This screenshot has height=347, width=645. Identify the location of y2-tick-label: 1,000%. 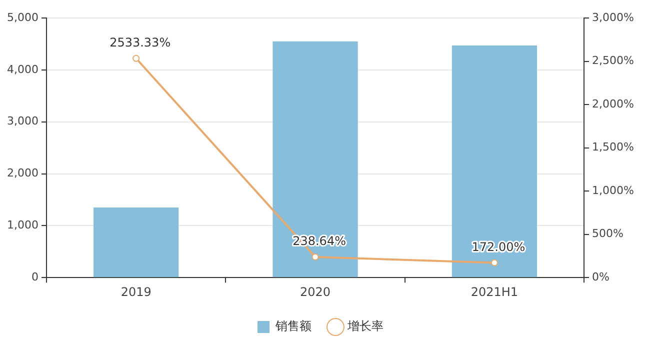
(613, 190).